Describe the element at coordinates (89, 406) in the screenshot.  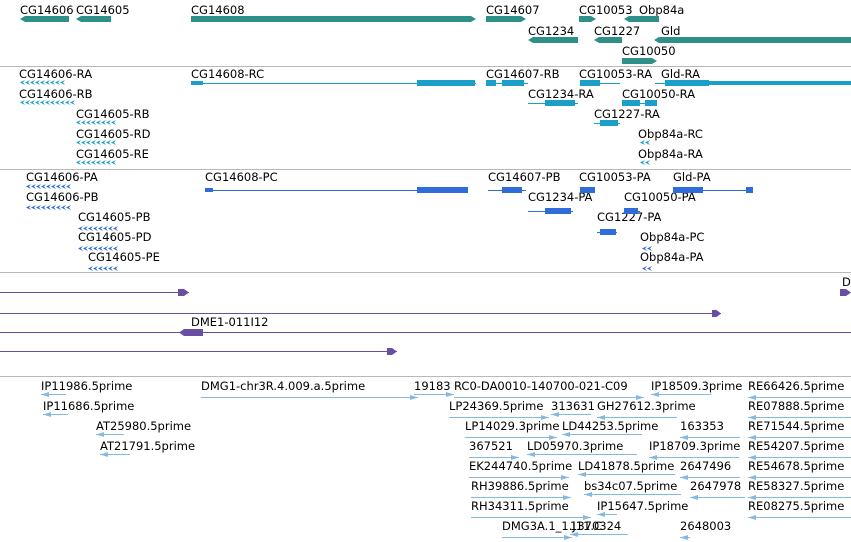
I see `feature-label: IP11686.5prime` at that location.